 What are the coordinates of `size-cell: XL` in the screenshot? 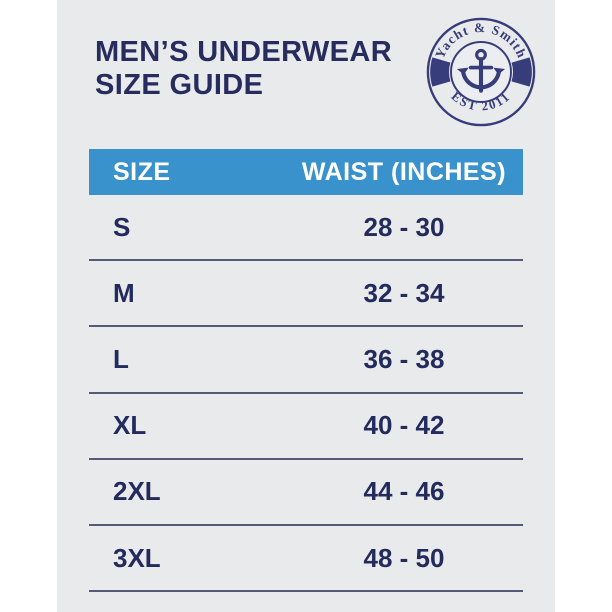 It's located at (130, 425).